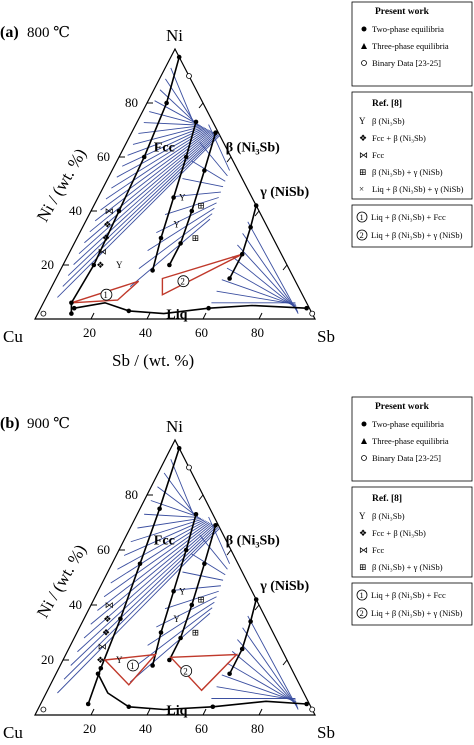 Image resolution: width=474 pixels, height=745 pixels. What do you see at coordinates (362, 235) in the screenshot?
I see `legend-invariant-icon` at bounding box center [362, 235].